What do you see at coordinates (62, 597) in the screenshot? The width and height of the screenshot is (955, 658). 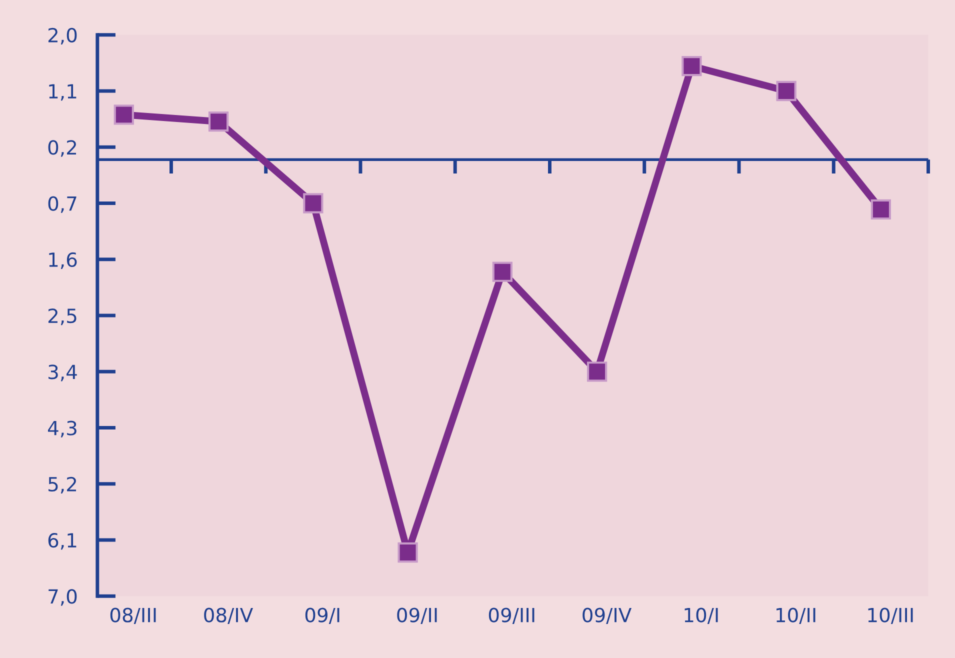 I see `y-tick-label: 7,0` at bounding box center [62, 597].